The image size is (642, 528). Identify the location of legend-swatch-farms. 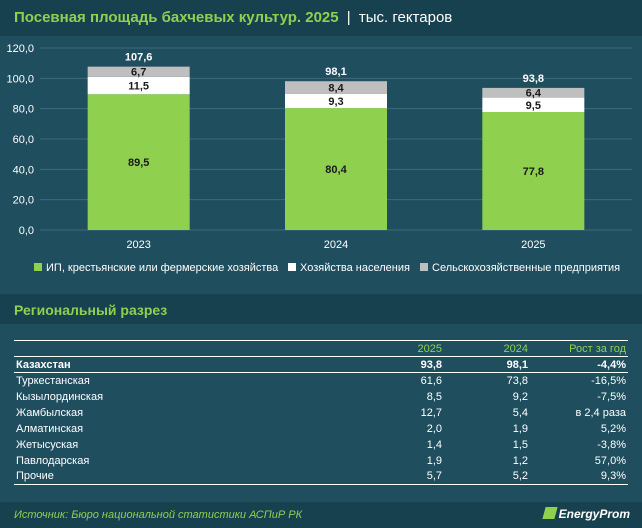
(38, 267).